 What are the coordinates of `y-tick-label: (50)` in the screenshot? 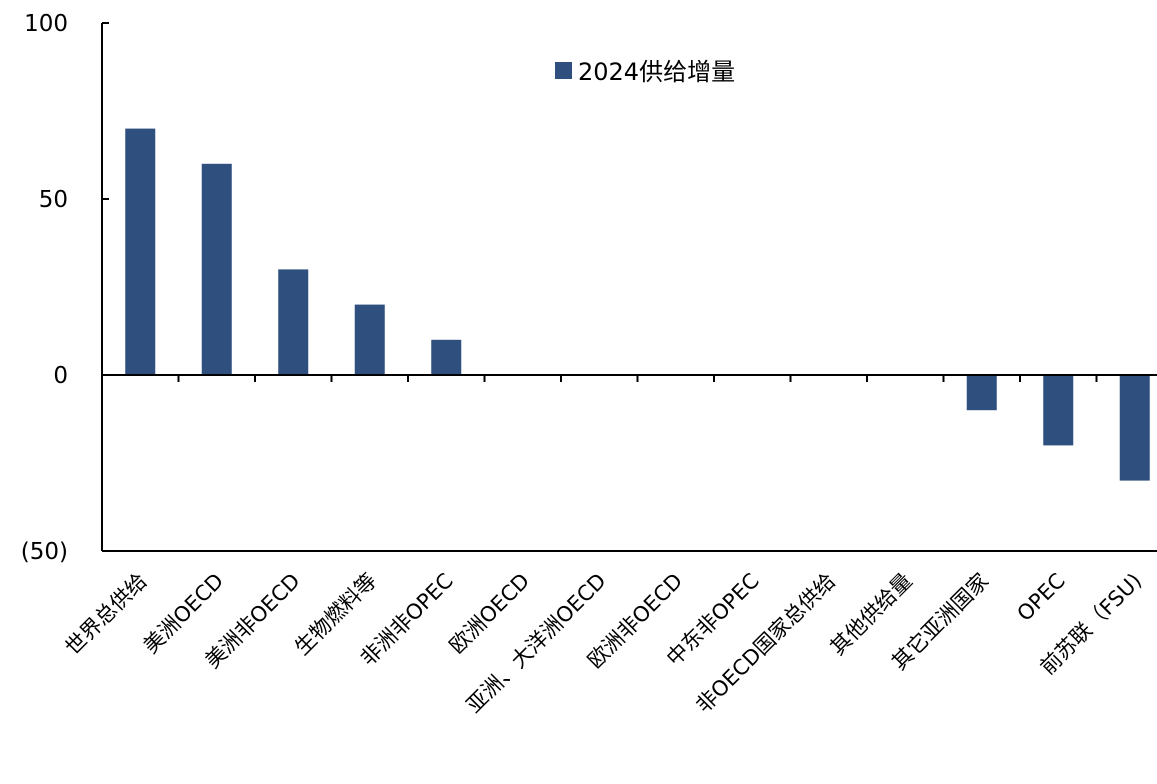 It's located at (44, 552).